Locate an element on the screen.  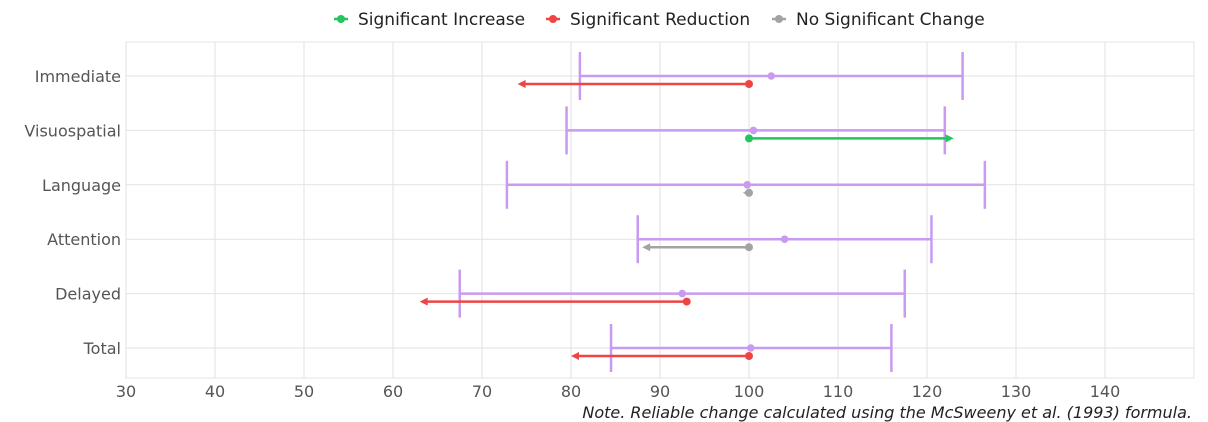
legend-item: No Significant Change is located at coordinates (878, 20).